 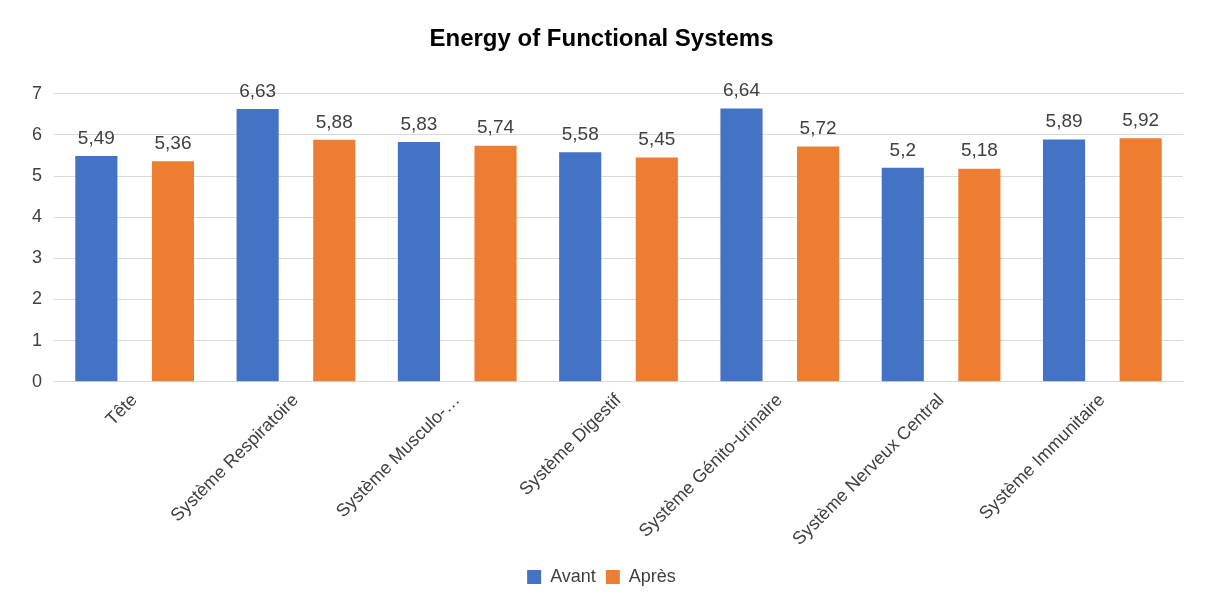 What do you see at coordinates (37, 257) in the screenshot?
I see `y-tick-label: 3` at bounding box center [37, 257].